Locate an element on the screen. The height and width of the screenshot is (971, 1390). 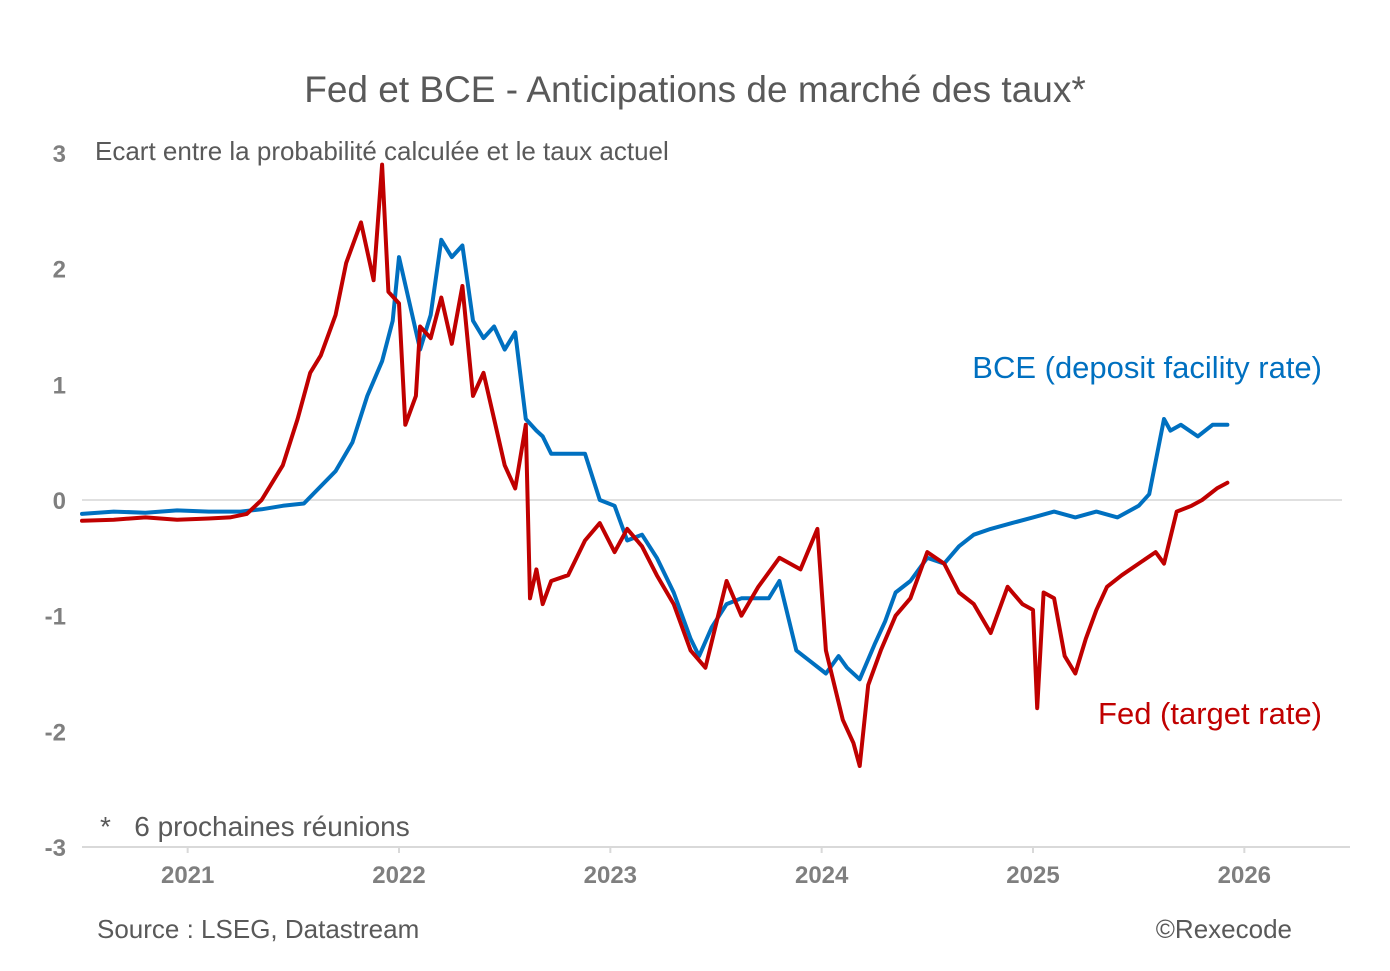
y-tick-label: 3 is located at coordinates (59, 154).